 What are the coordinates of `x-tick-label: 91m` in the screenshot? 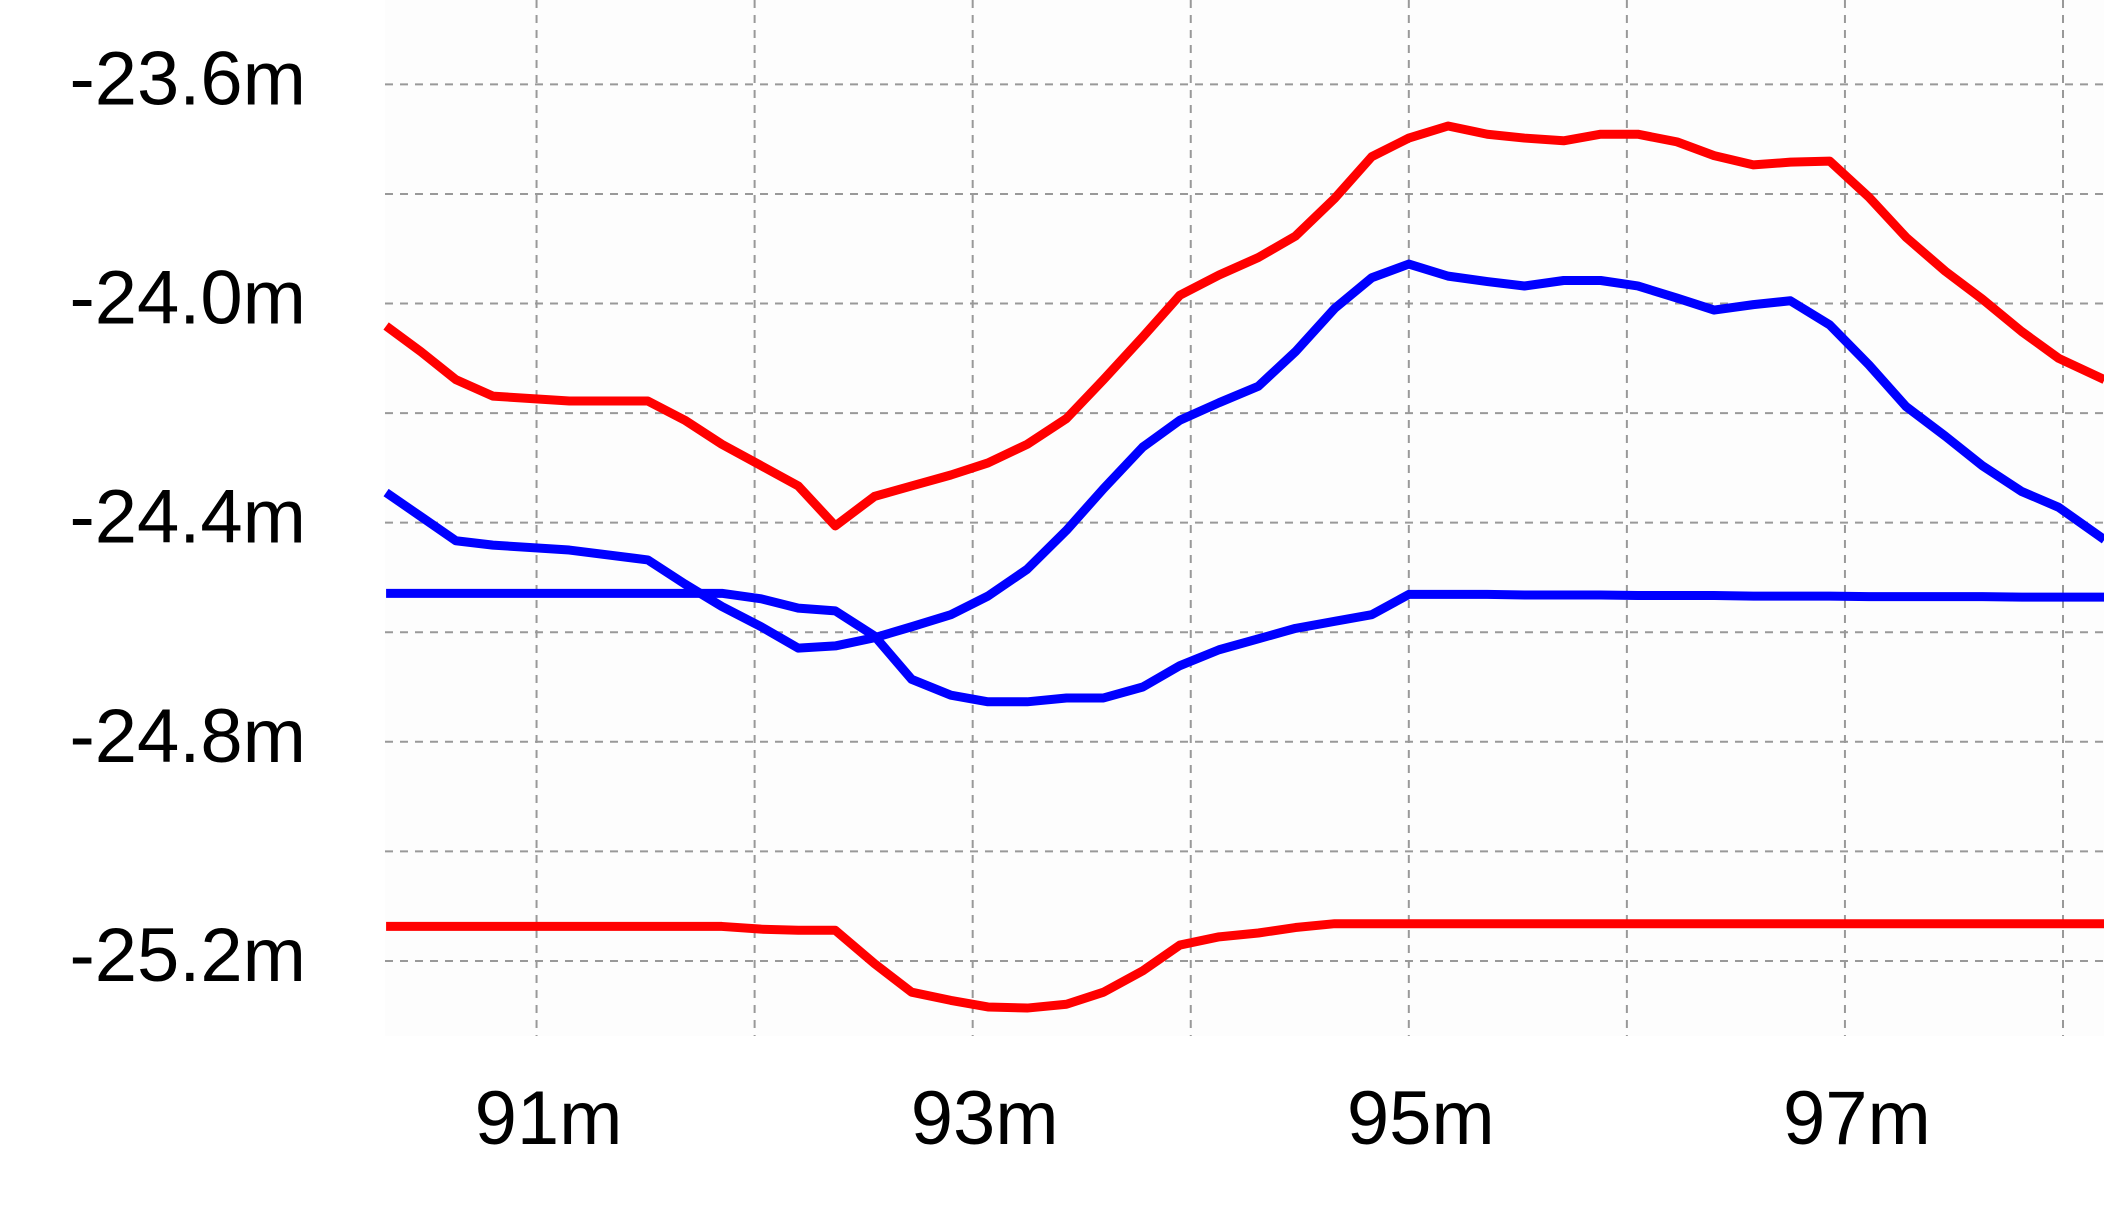 It's located at (549, 1118).